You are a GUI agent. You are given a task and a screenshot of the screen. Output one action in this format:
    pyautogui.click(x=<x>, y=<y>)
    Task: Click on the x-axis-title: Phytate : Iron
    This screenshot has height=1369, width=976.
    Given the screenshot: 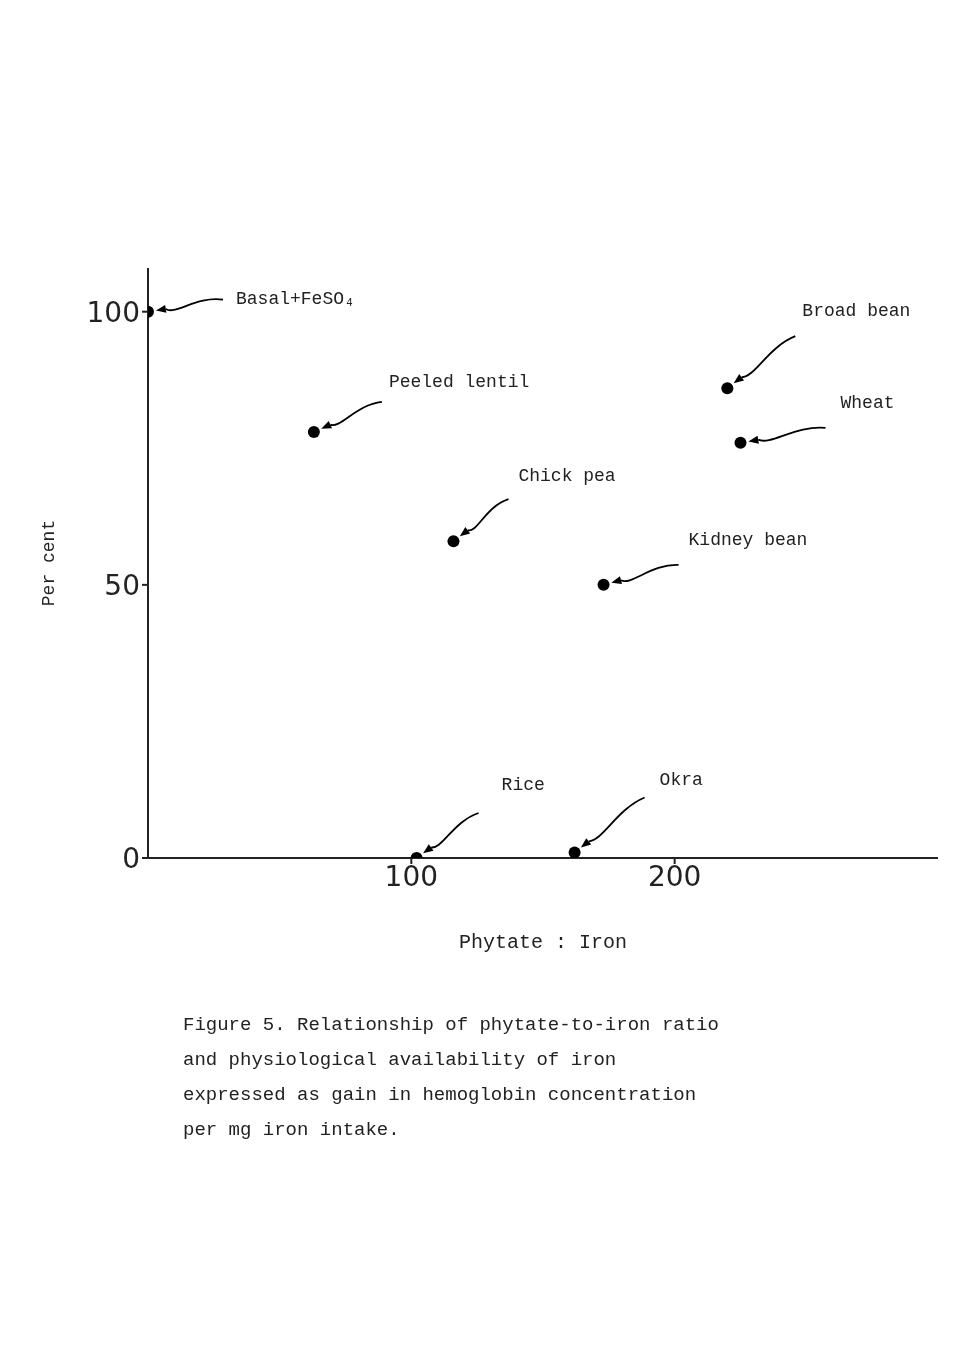 What is the action you would take?
    pyautogui.click(x=543, y=942)
    